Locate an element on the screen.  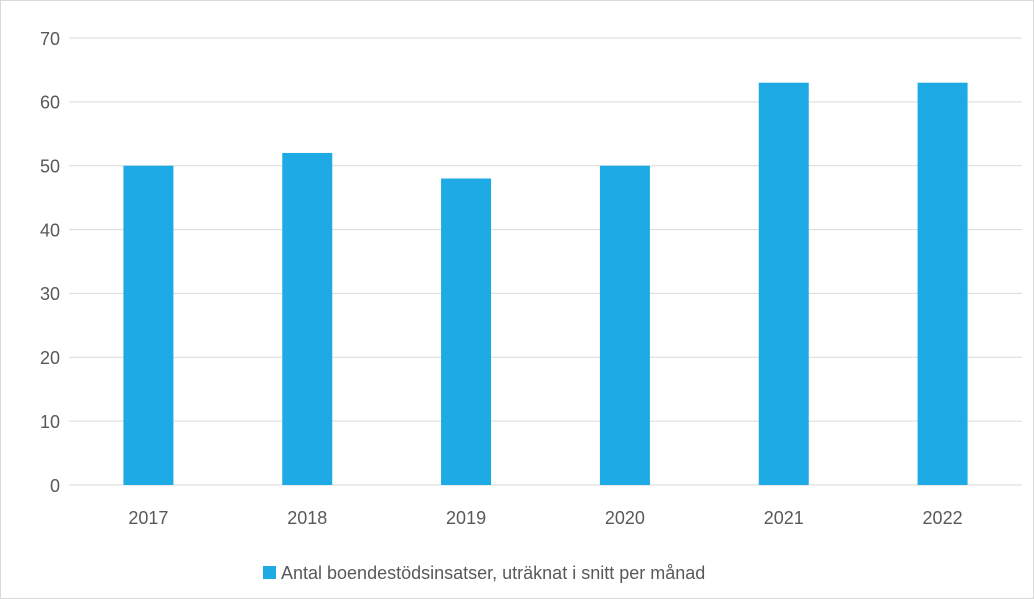
y-tick-label: 40 is located at coordinates (50, 230).